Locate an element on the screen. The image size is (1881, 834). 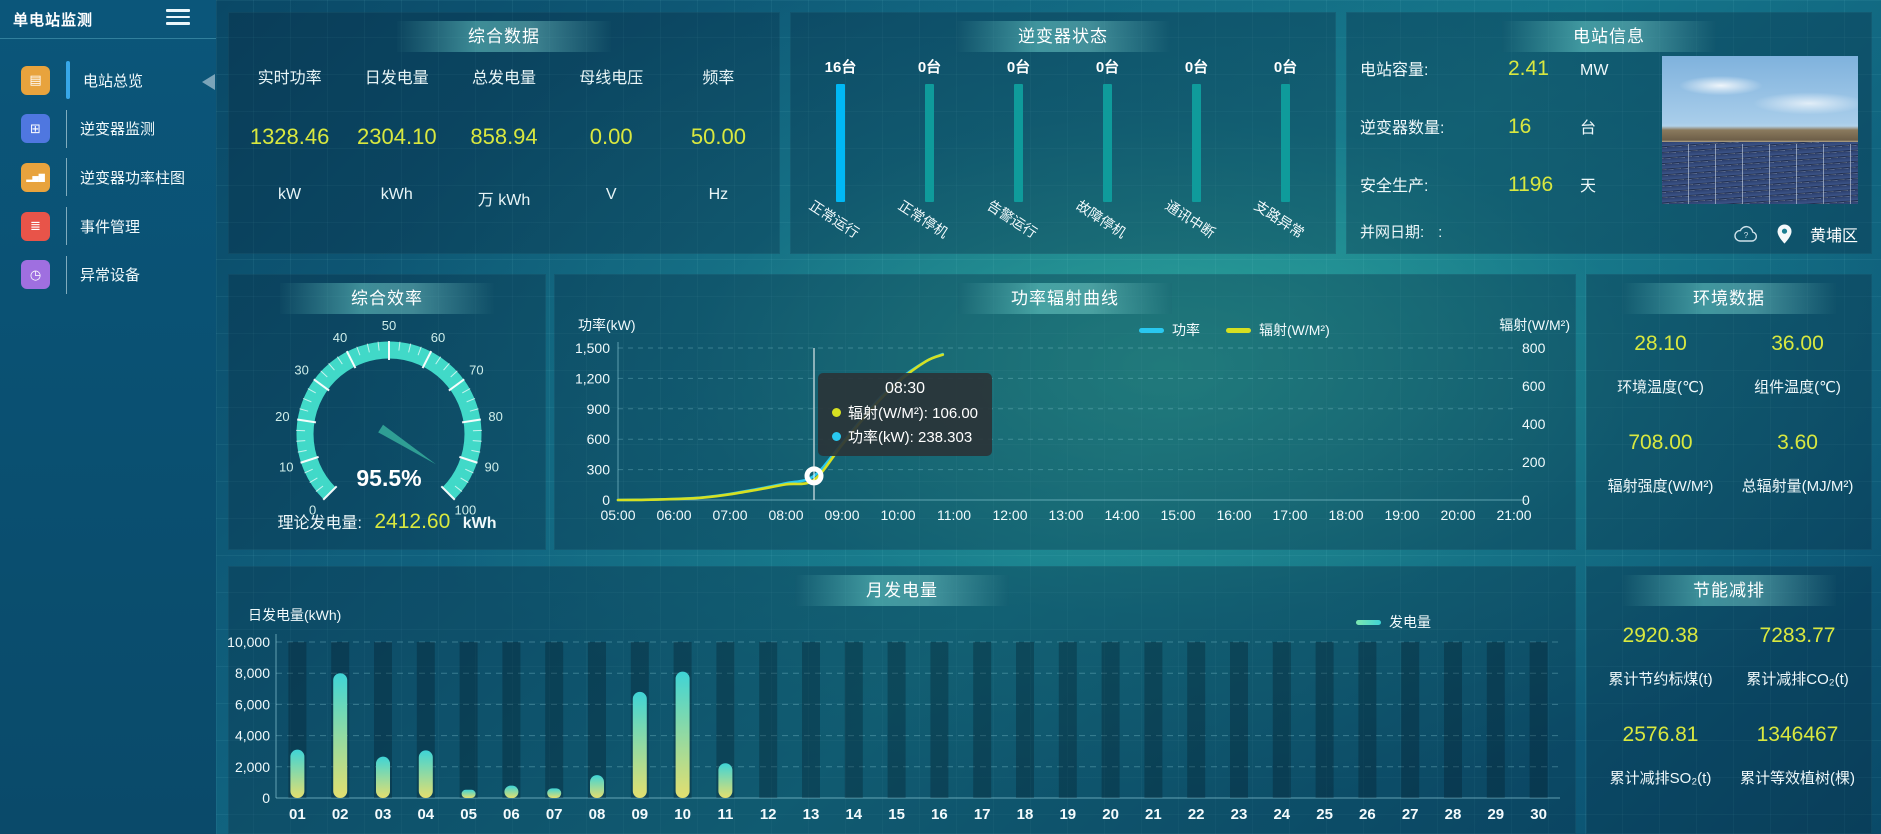
tooltip-rows: 辐射(W/M²): 106.00 功率(kW): 238.303 is located at coordinates (905, 424).